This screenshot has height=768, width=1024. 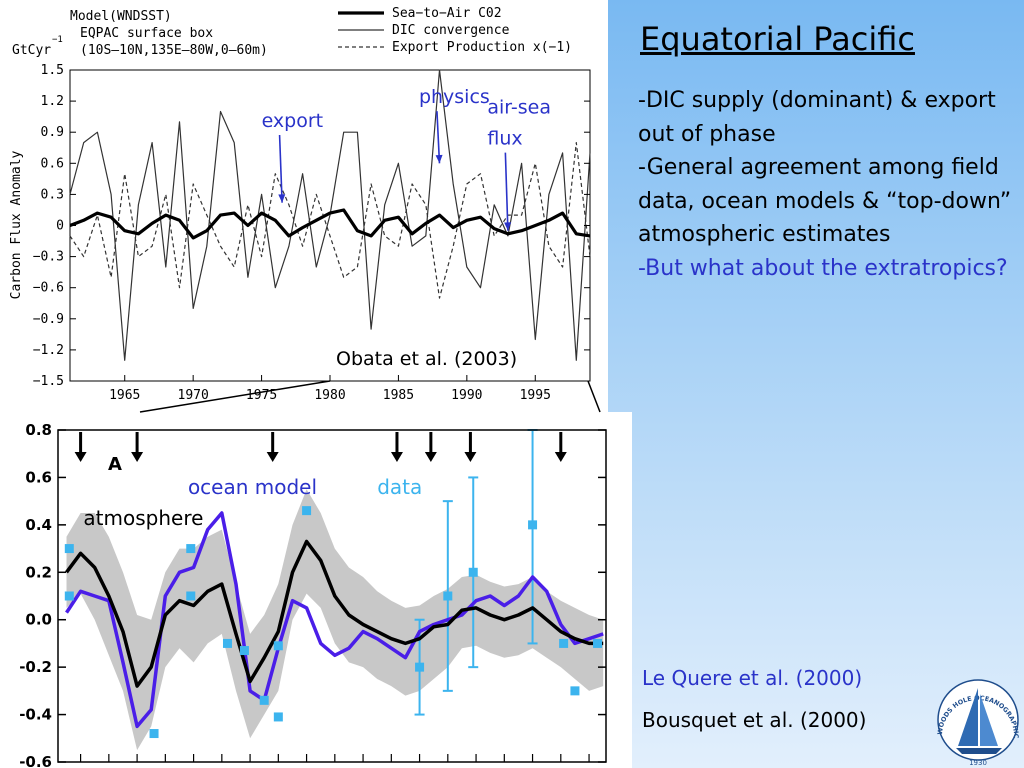 What do you see at coordinates (482, 47) in the screenshot?
I see `top-legend-label: Export Production x(−1)` at bounding box center [482, 47].